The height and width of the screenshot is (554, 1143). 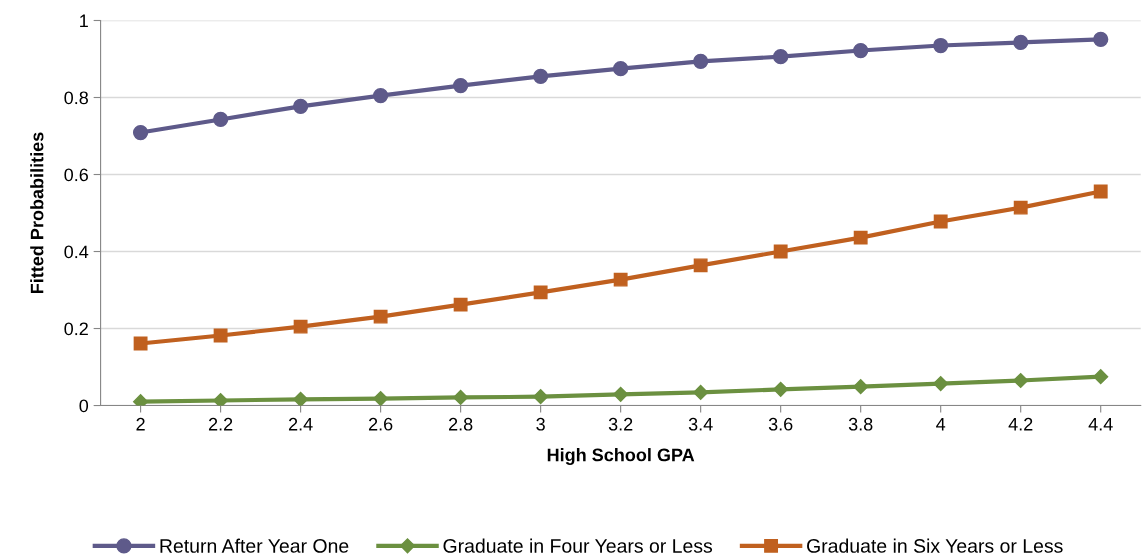 What do you see at coordinates (37, 213) in the screenshot?
I see `y-axis-title: Fitted Probabilities` at bounding box center [37, 213].